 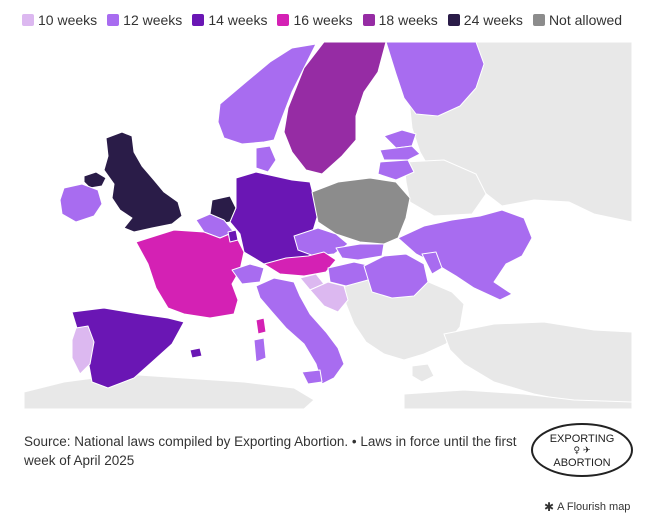 What do you see at coordinates (335, 108) in the screenshot?
I see `map-country-sweden` at bounding box center [335, 108].